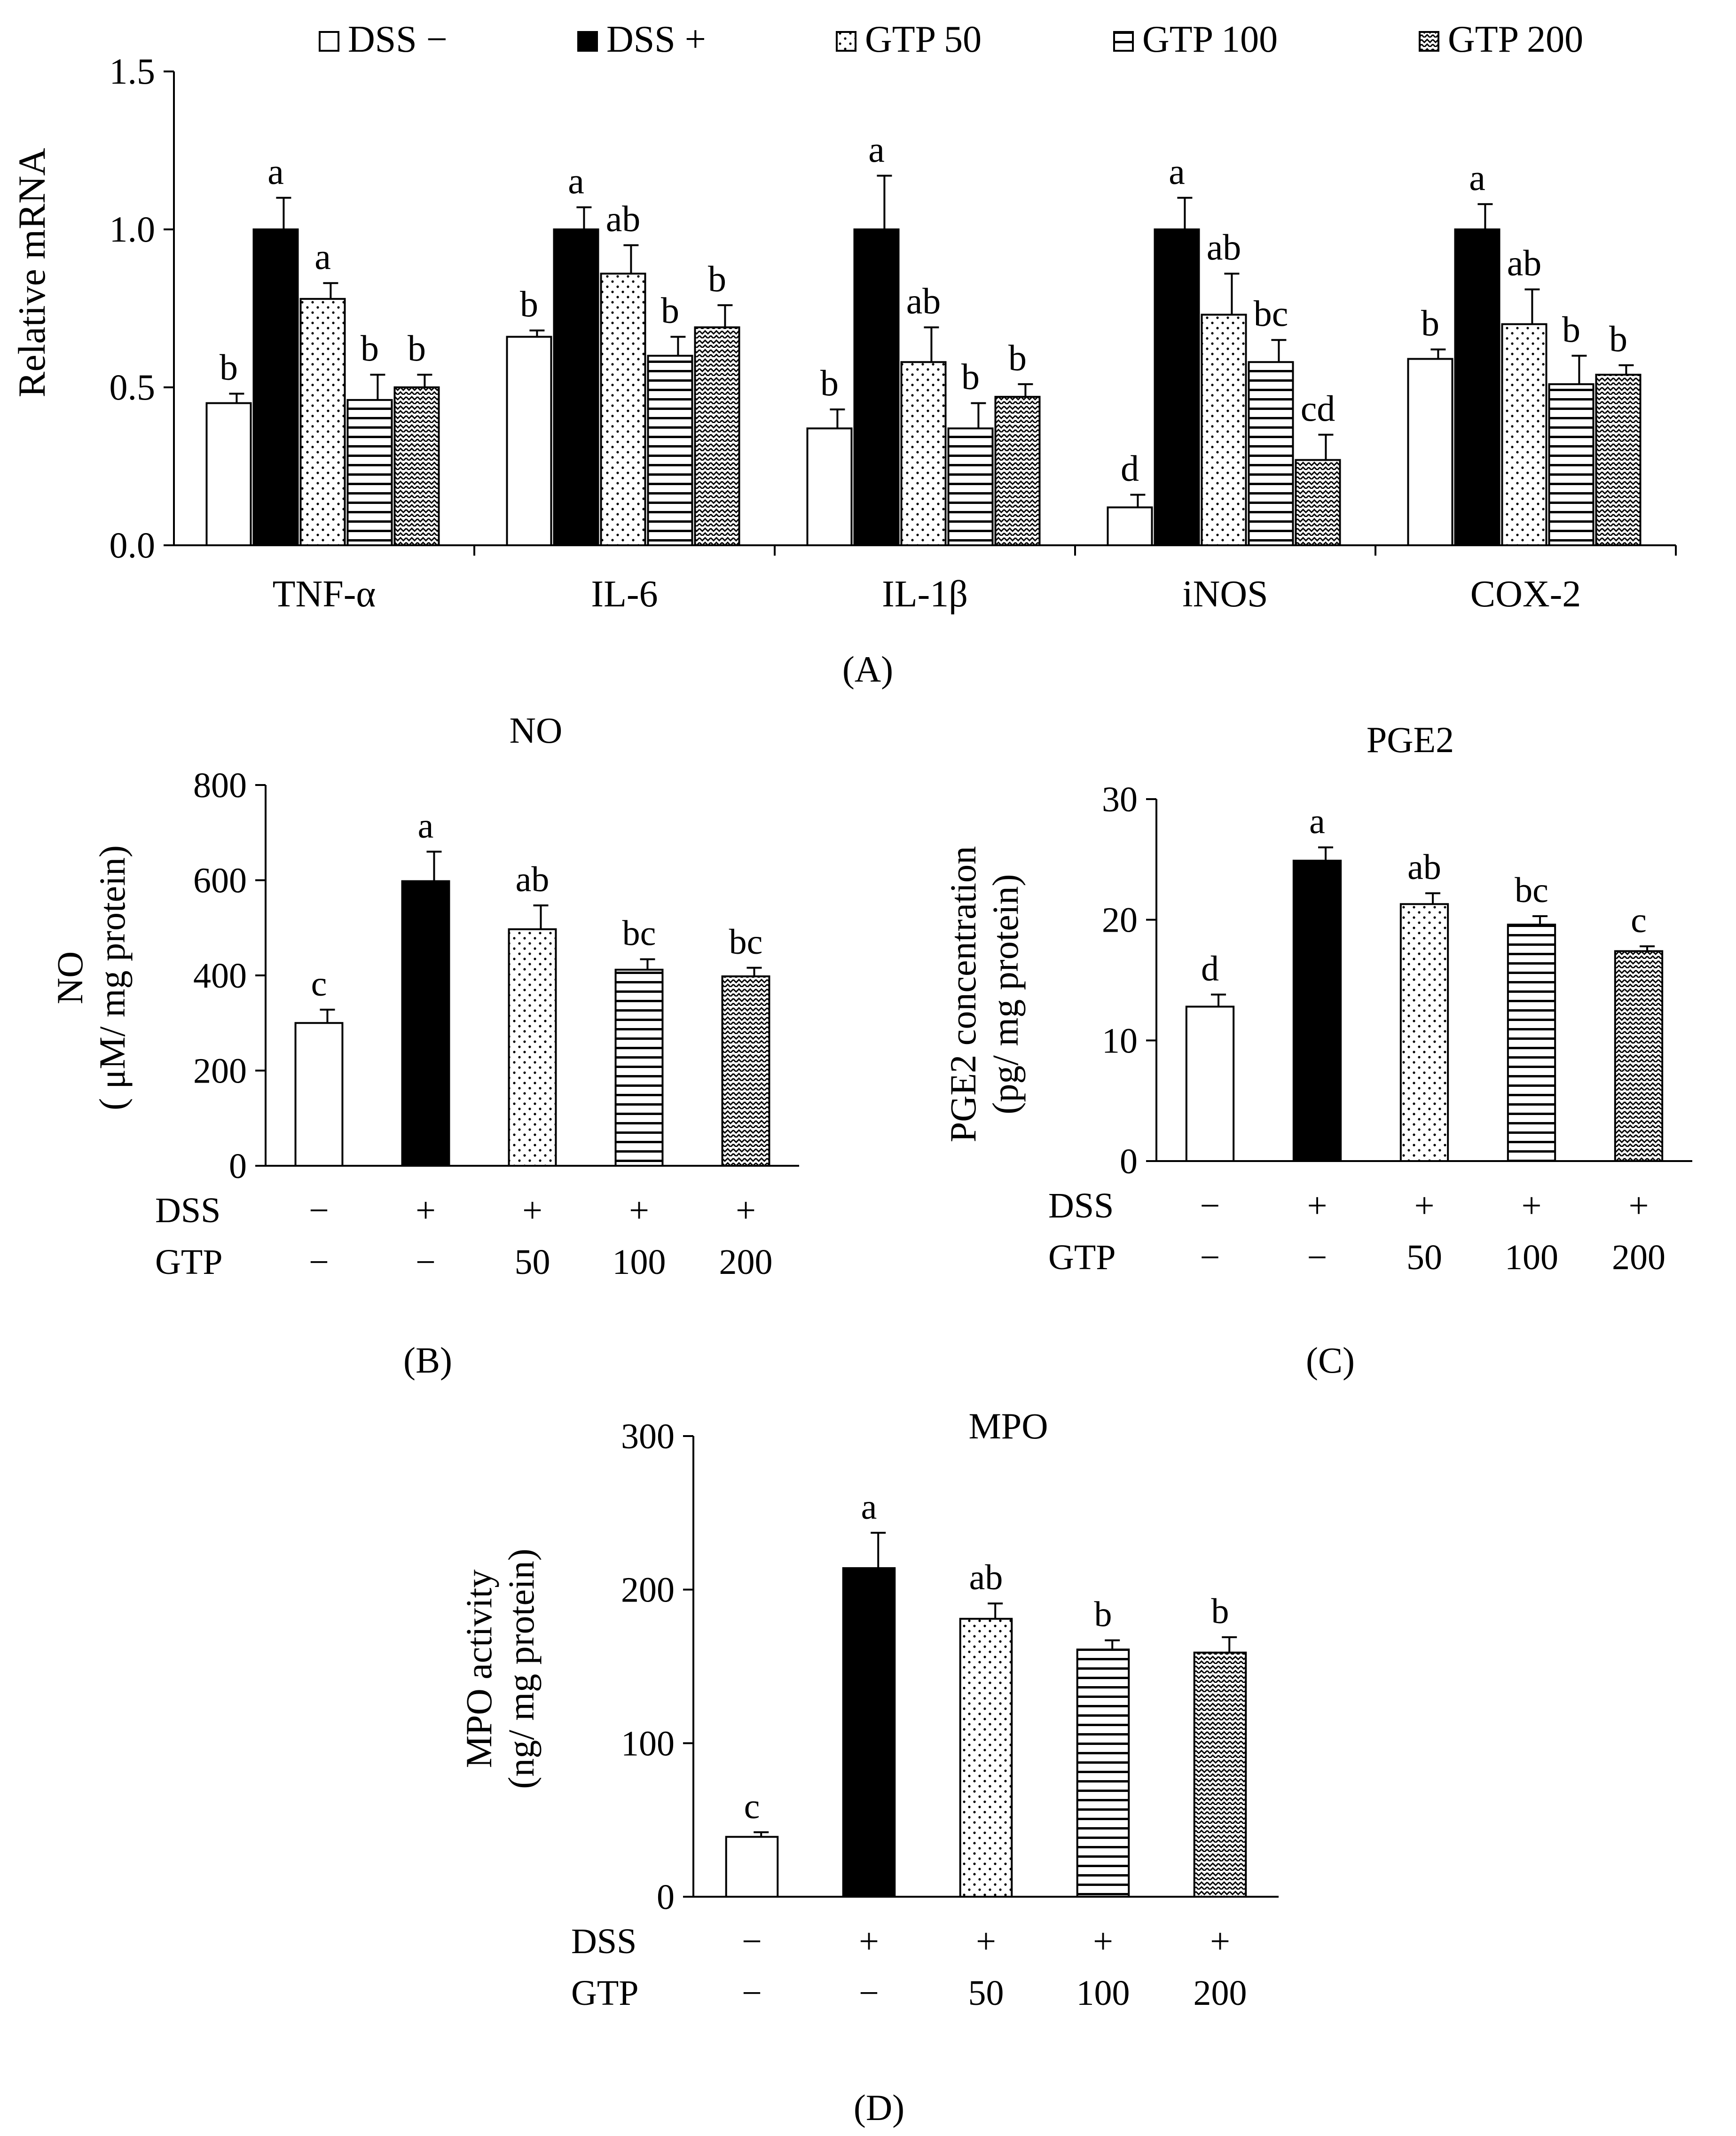 Image resolution: width=1736 pixels, height=2136 pixels. I want to click on panel-c-significance-label-2: ab, so click(1424, 867).